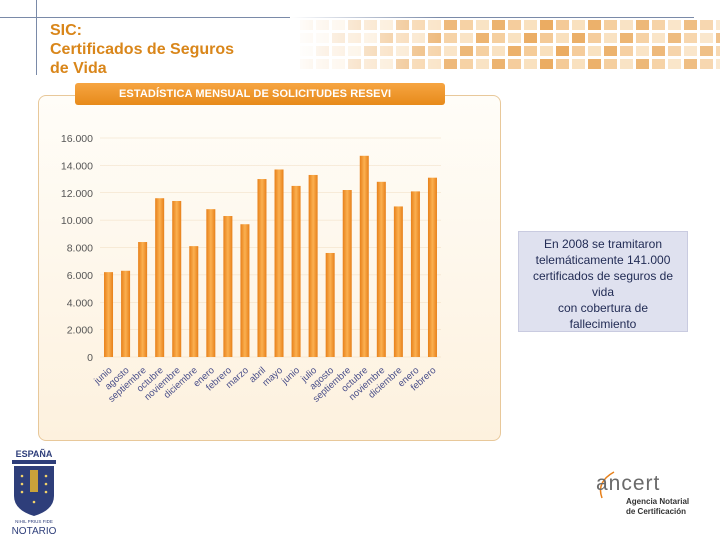 The width and height of the screenshot is (720, 540). What do you see at coordinates (603, 244) in the screenshot?
I see `note-line-1: En 2008 se tramitaron` at bounding box center [603, 244].